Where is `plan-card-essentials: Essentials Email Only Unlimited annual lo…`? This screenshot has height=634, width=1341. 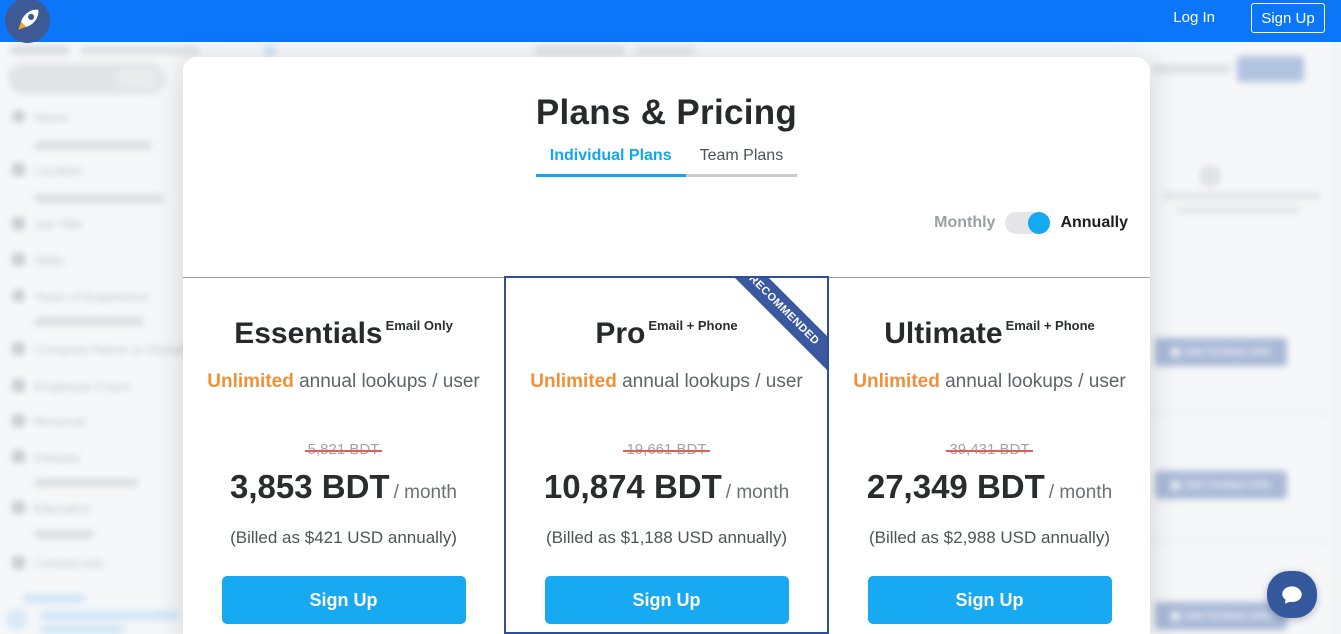 plan-card-essentials: Essentials Email Only Unlimited annual lo… is located at coordinates (343, 455).